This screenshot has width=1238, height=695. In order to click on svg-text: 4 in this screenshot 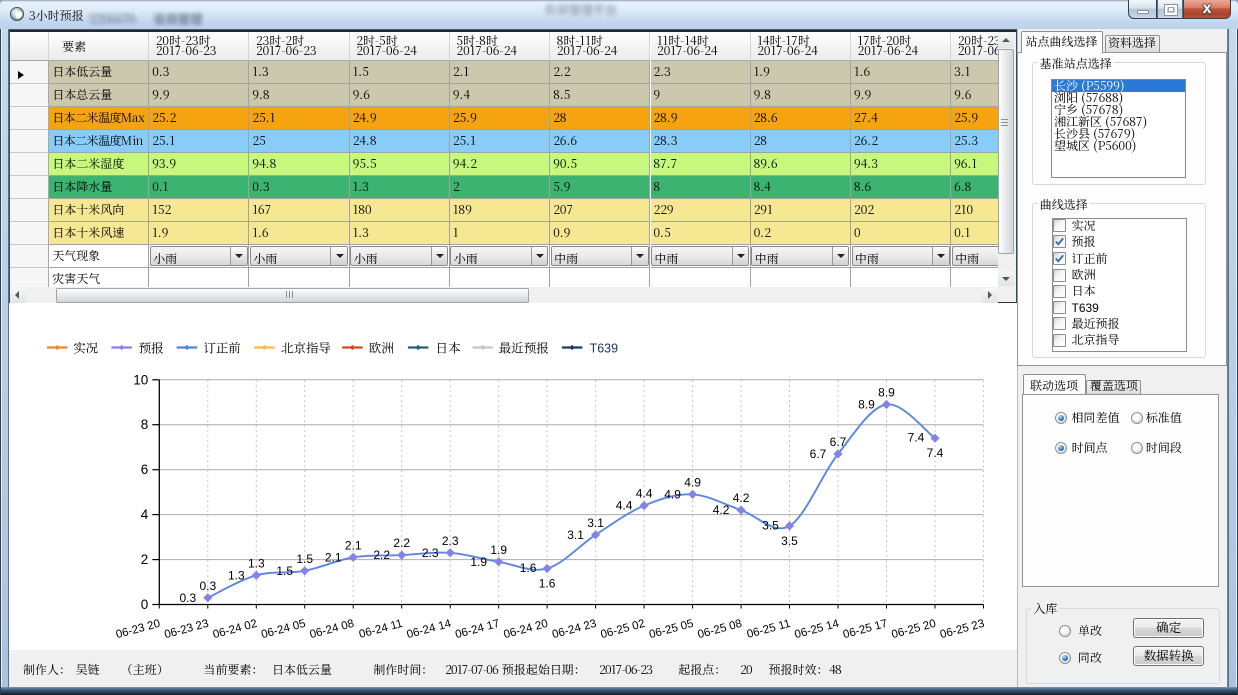, I will do `click(145, 514)`.